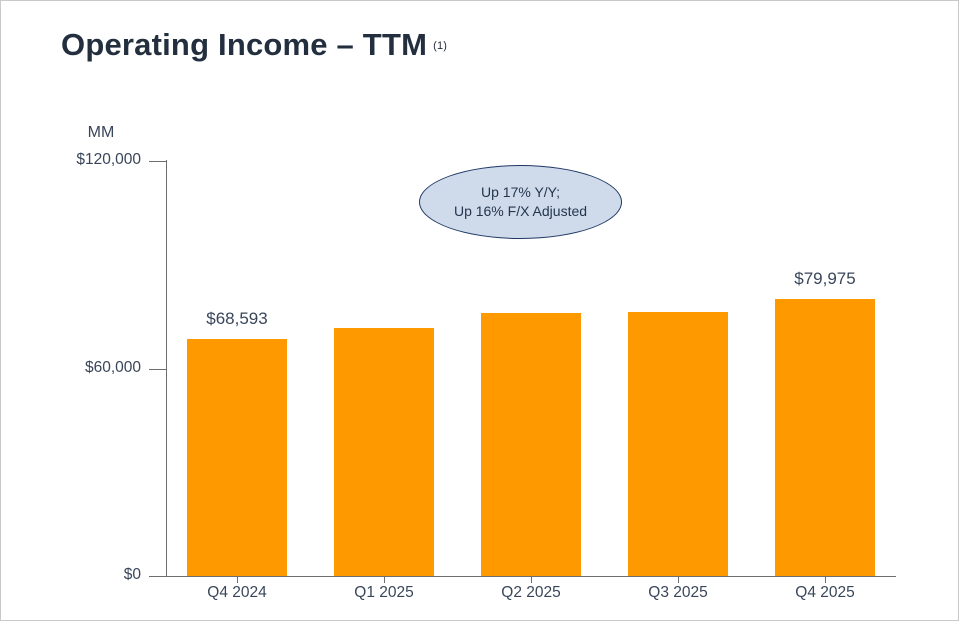 This screenshot has height=622, width=959. What do you see at coordinates (520, 192) in the screenshot?
I see `annotation-line-1: Up 17% Y/Y;` at bounding box center [520, 192].